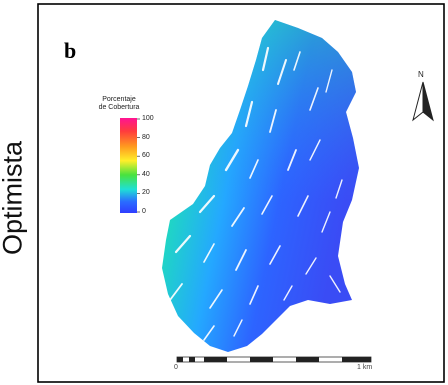  I want to click on scenario-label: Optimista, so click(14, 198).